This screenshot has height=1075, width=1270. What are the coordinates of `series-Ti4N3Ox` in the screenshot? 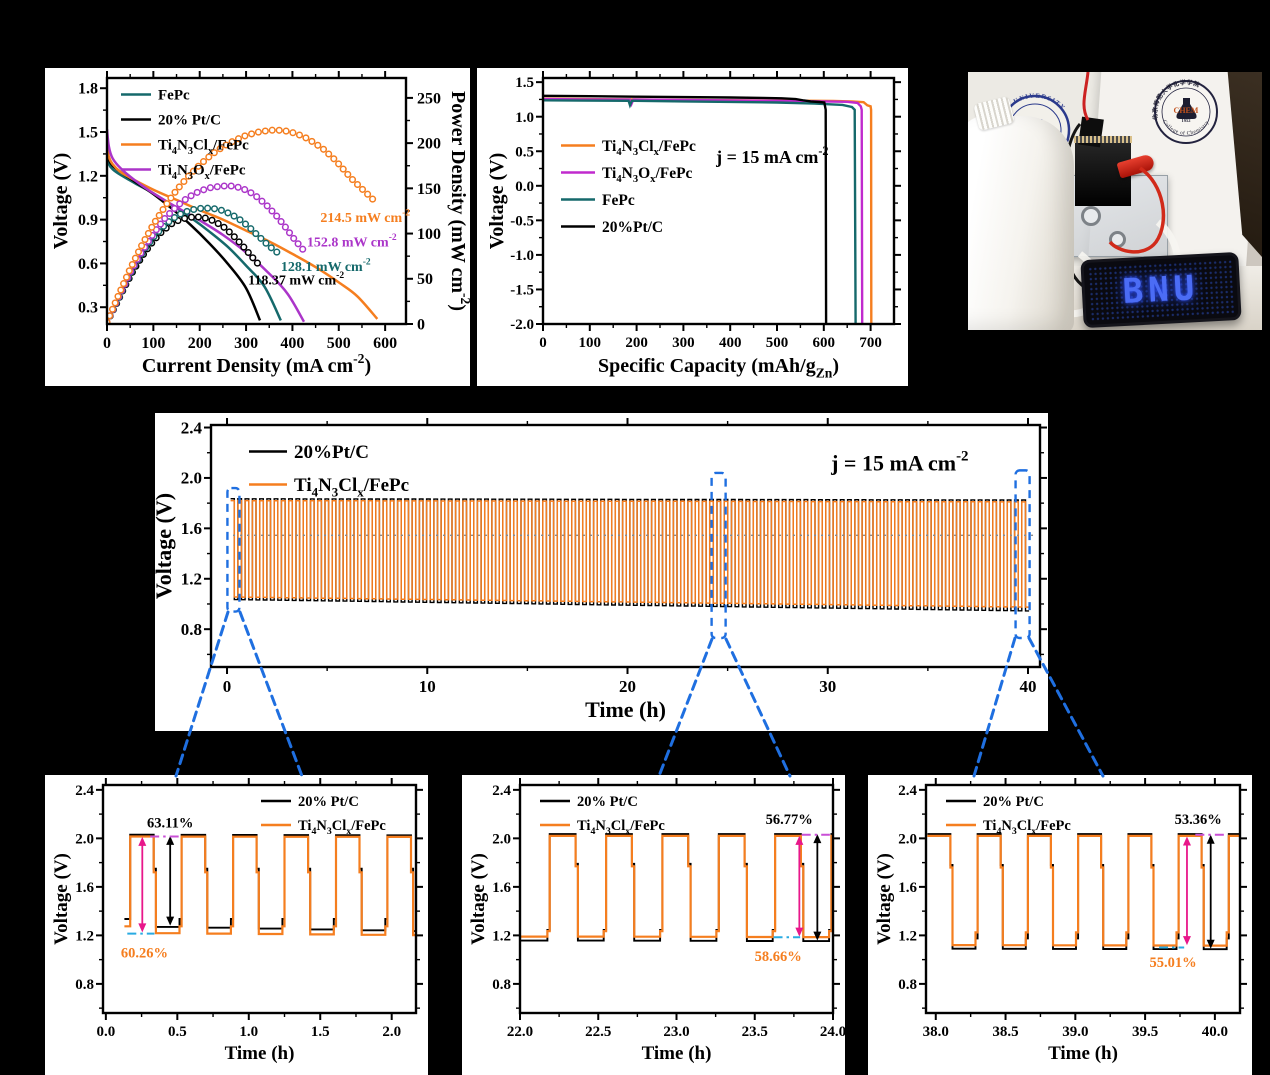 It's located at (703, 210).